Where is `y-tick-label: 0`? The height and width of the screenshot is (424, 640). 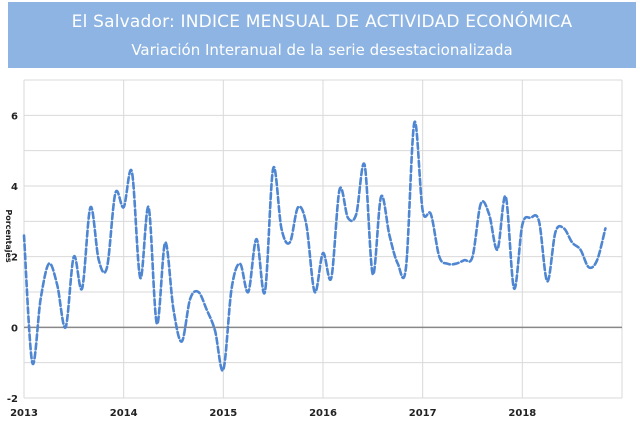
y-tick-label: 0 is located at coordinates (14, 328).